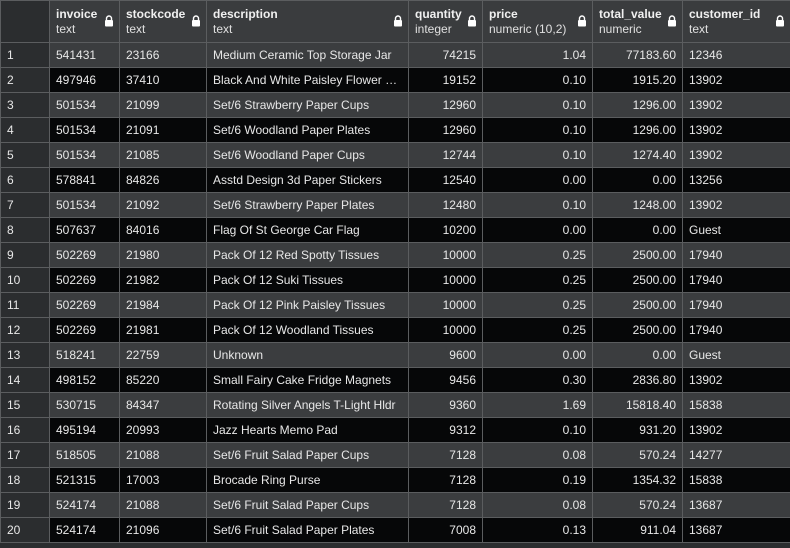 Image resolution: width=790 pixels, height=548 pixels. Describe the element at coordinates (163, 180) in the screenshot. I see `cell-stockcode: 84826` at that location.